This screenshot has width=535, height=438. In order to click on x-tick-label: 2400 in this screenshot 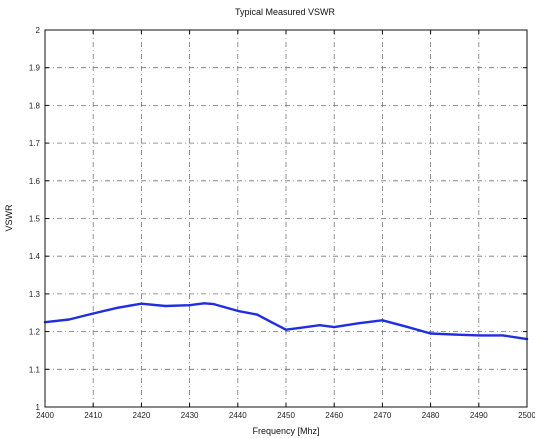, I will do `click(45, 415)`.